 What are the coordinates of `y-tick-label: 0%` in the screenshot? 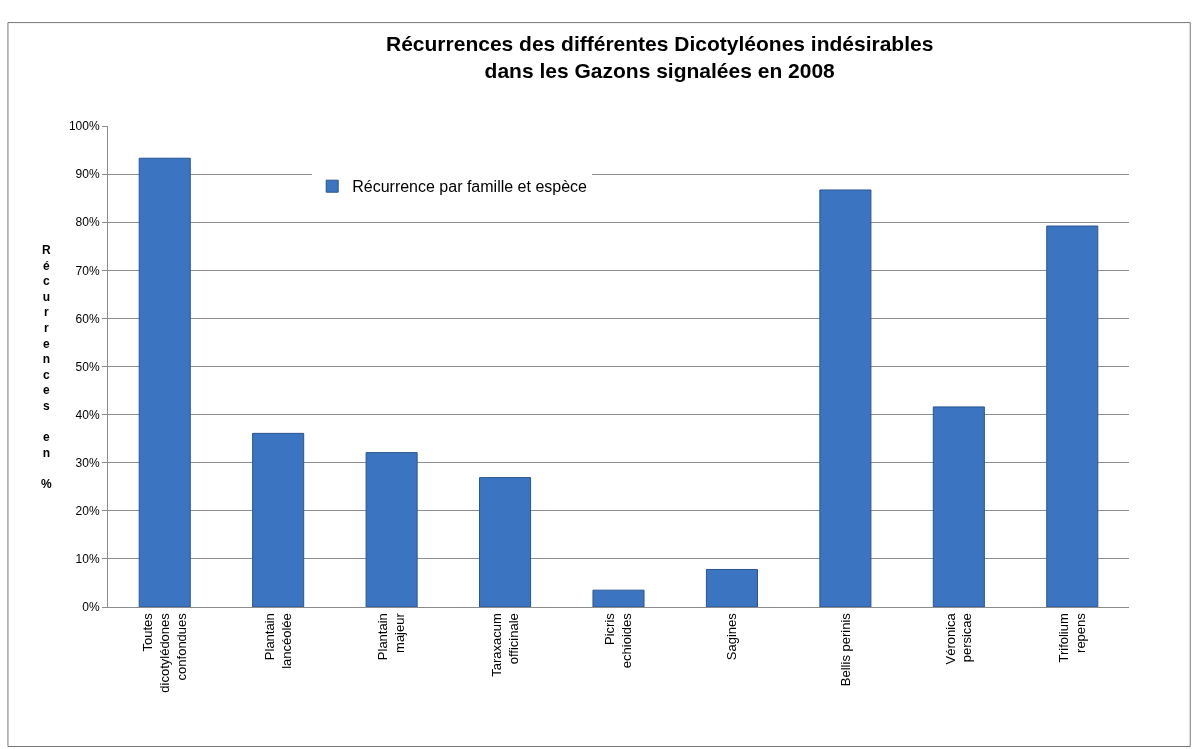 It's located at (91, 607).